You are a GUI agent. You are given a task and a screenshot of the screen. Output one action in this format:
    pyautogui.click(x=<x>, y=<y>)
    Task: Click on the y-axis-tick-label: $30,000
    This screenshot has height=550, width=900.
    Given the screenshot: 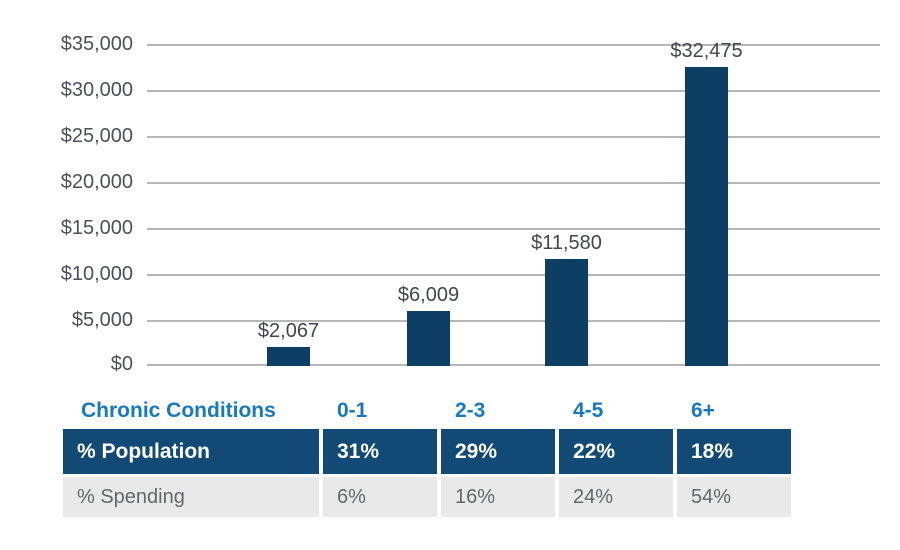 What is the action you would take?
    pyautogui.click(x=79, y=91)
    